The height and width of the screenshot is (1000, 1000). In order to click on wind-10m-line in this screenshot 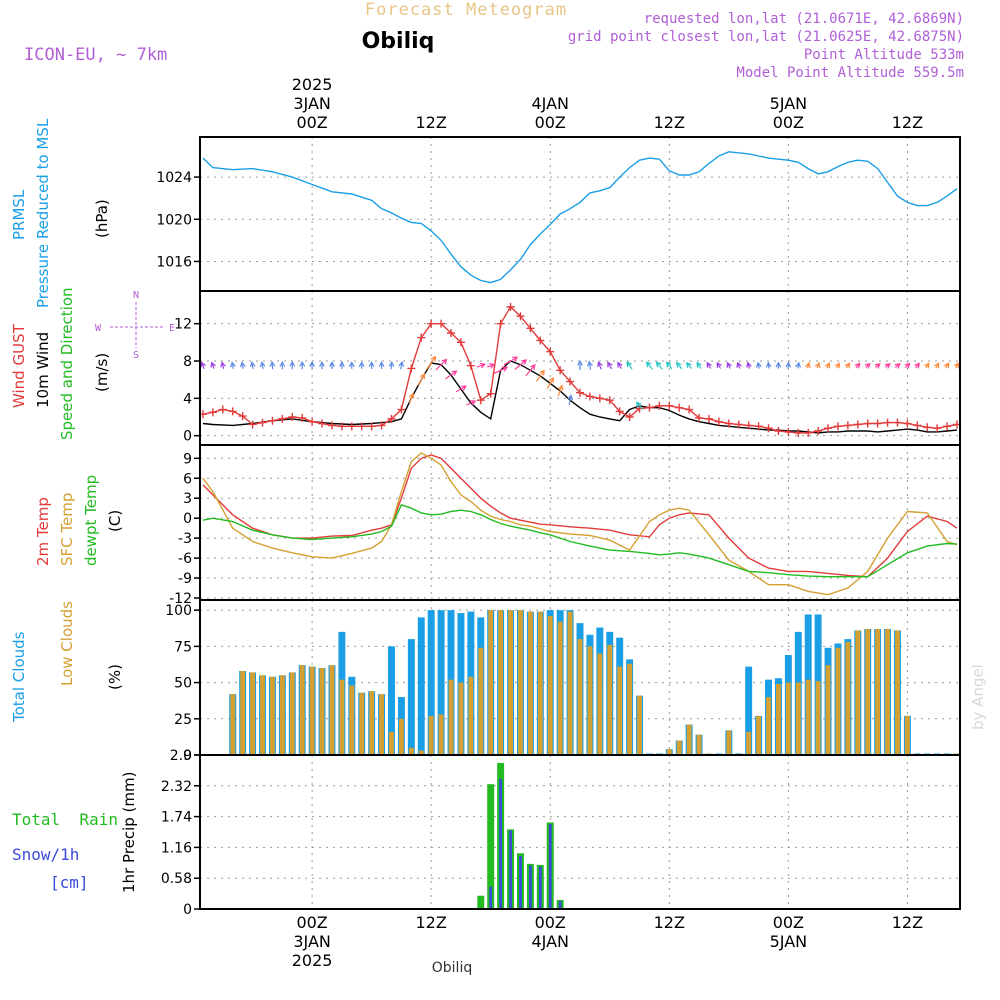, I will do `click(580, 397)`.